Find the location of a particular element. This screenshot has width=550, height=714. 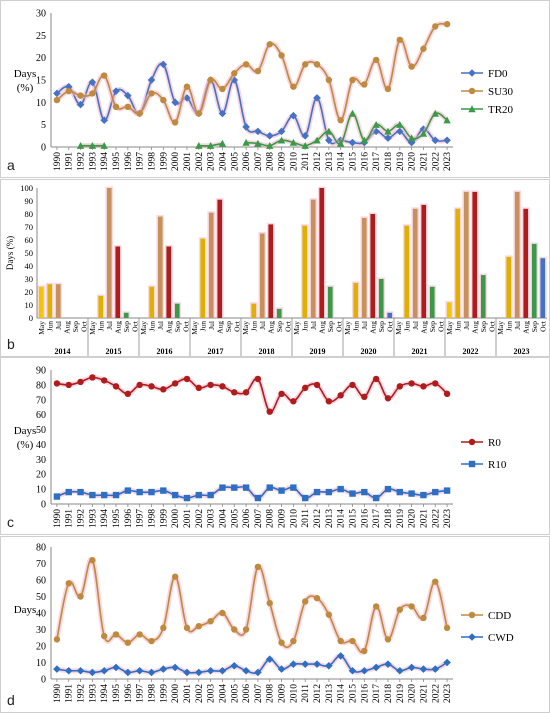

x-tick-label: 2005 is located at coordinates (235, 693).